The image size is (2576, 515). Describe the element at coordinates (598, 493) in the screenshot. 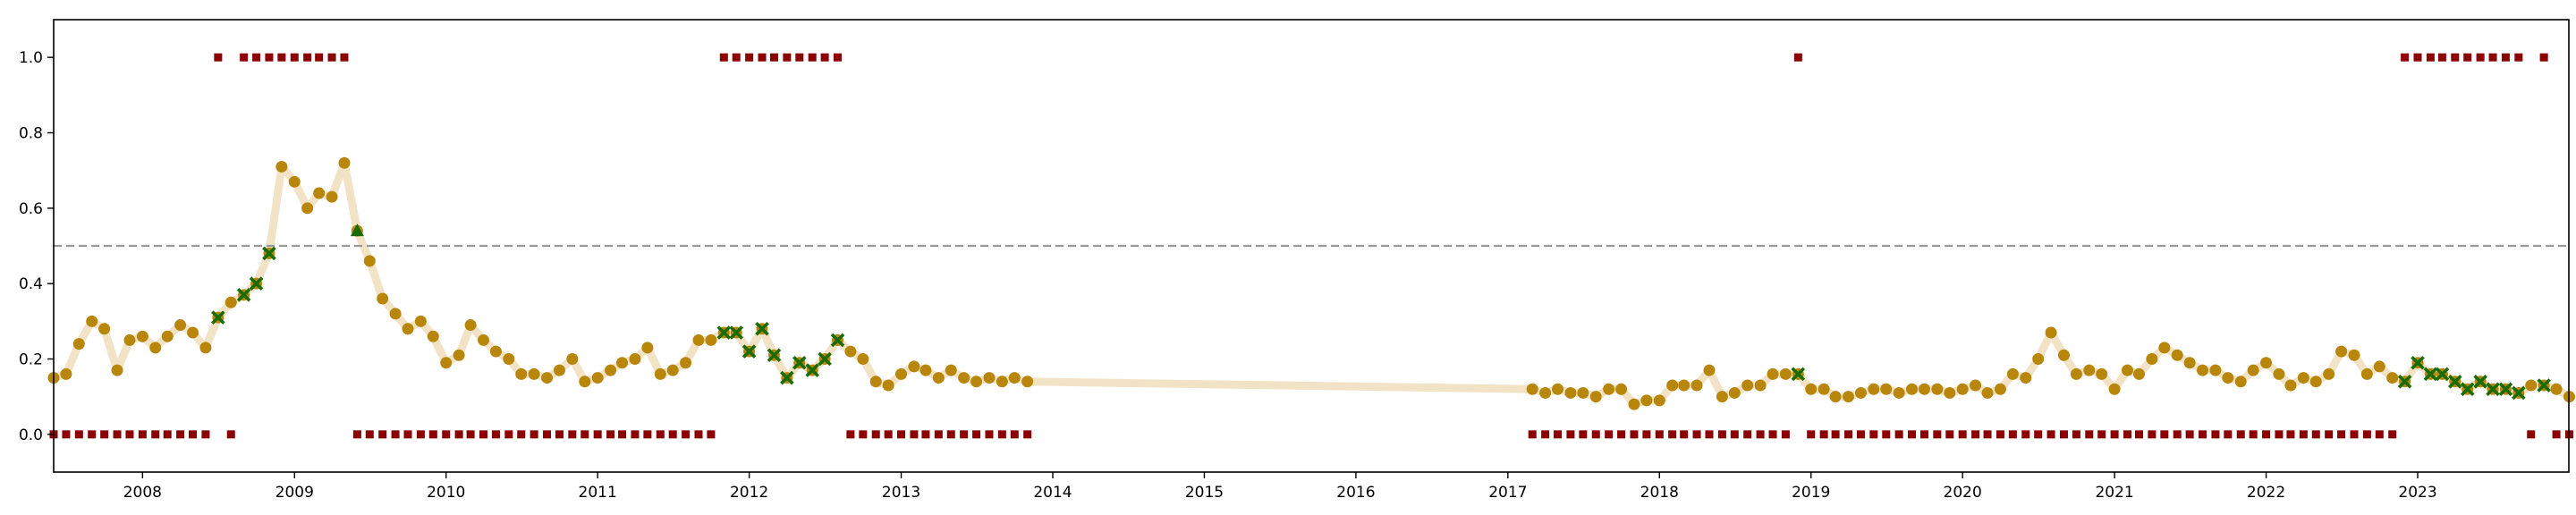

I see `x-tick-label: 2011` at that location.